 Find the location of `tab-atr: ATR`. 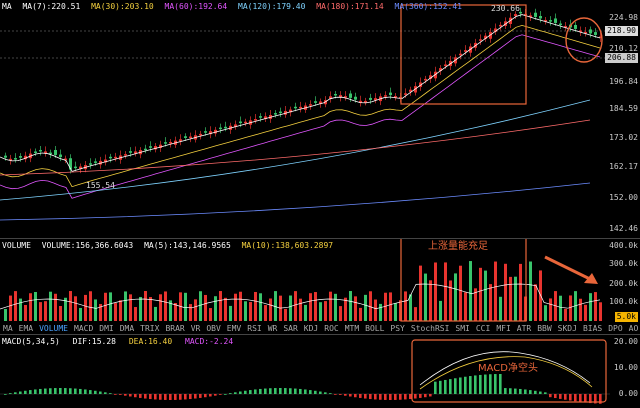

tab-atr: ATR is located at coordinates (524, 328).